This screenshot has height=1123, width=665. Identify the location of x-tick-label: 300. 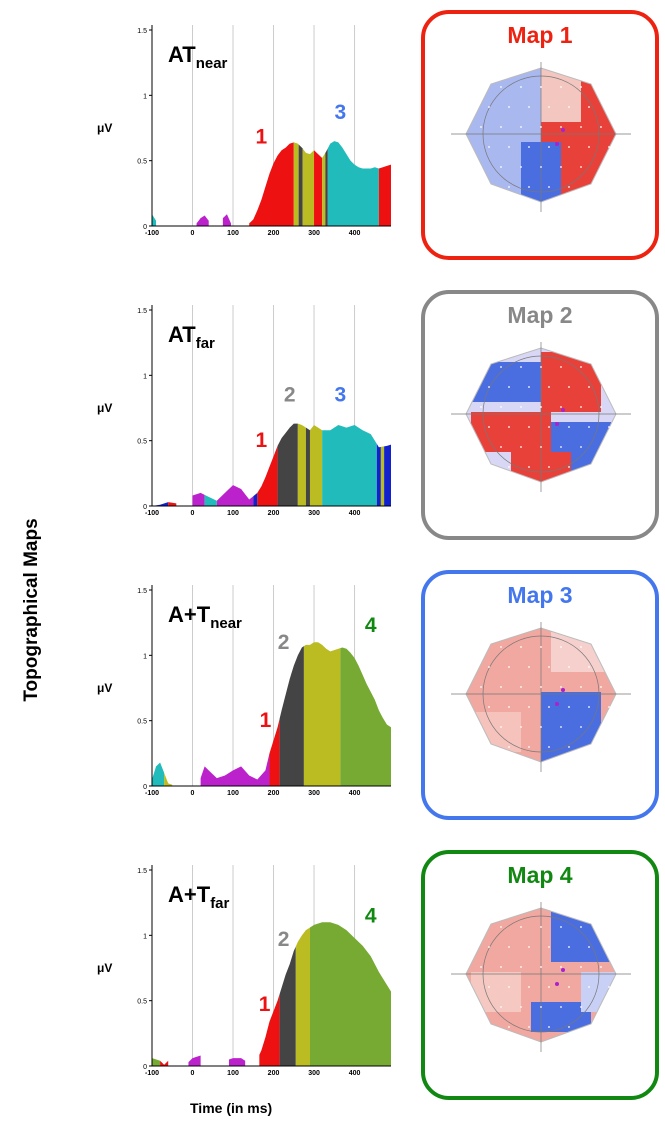
(314, 793).